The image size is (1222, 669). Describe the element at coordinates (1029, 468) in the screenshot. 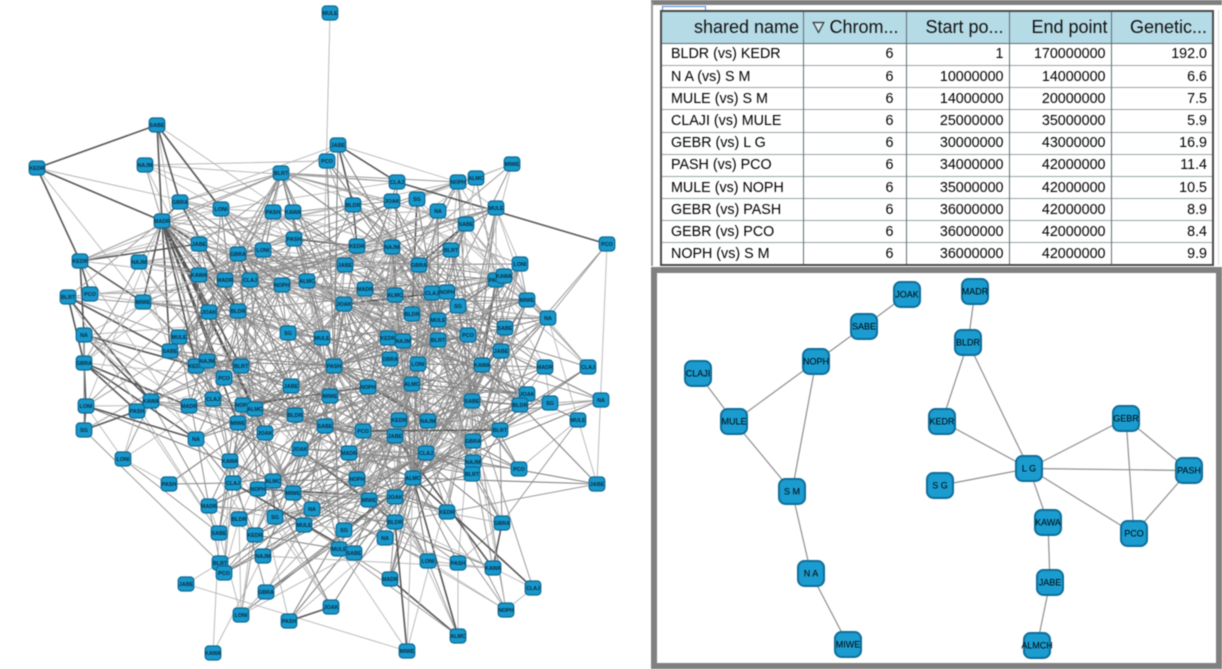

I see `svg-text: L G` at that location.